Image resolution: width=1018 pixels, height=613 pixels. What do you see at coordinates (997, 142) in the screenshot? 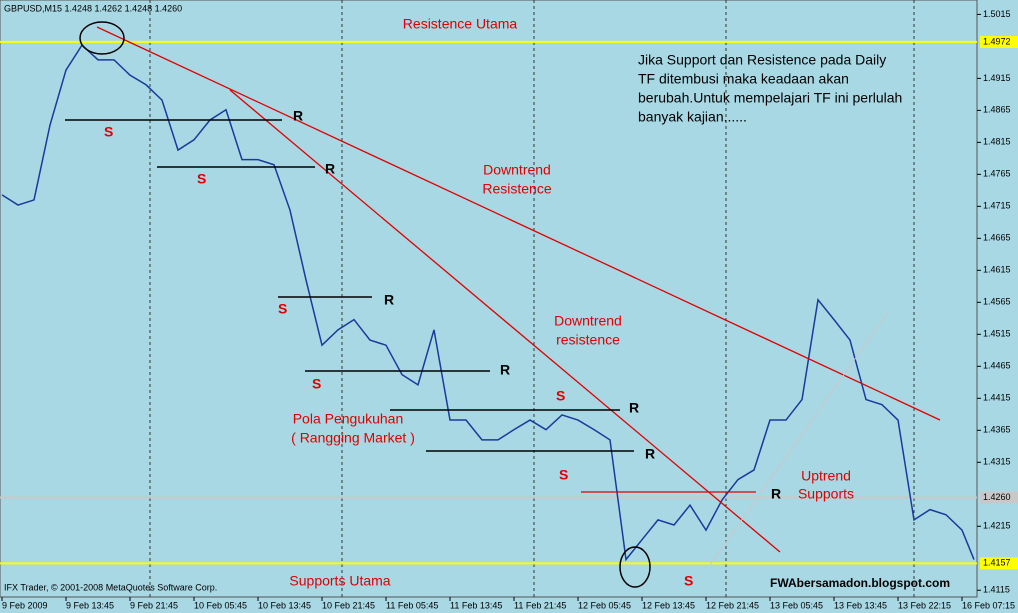
I see `y-tick-label: 1.4815` at bounding box center [997, 142].